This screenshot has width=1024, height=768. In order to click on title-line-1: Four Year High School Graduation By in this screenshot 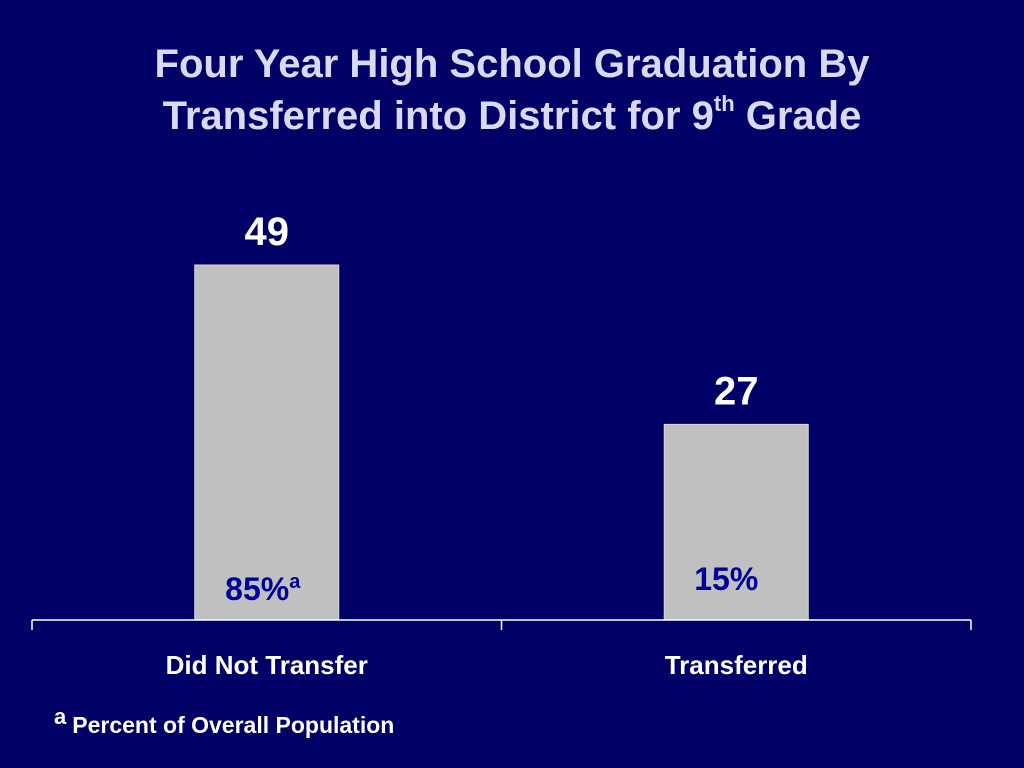, I will do `click(512, 64)`.